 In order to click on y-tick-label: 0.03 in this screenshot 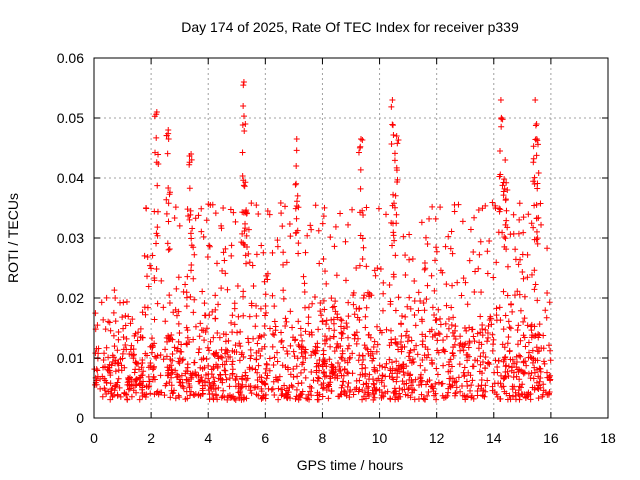, I will do `click(70, 238)`.